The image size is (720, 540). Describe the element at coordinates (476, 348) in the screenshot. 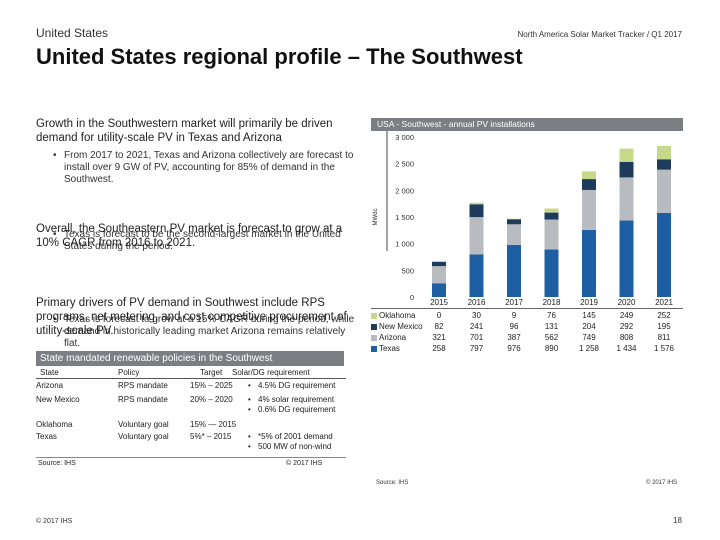

I see `data-cell: 797` at that location.